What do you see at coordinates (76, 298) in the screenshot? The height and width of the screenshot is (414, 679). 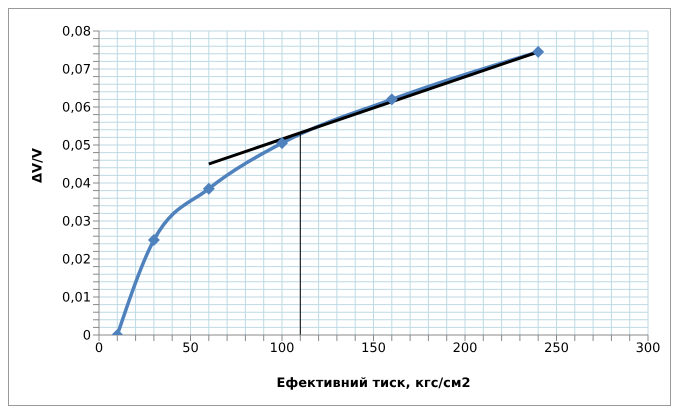 I see `y-tick-label: 0,01` at bounding box center [76, 298].